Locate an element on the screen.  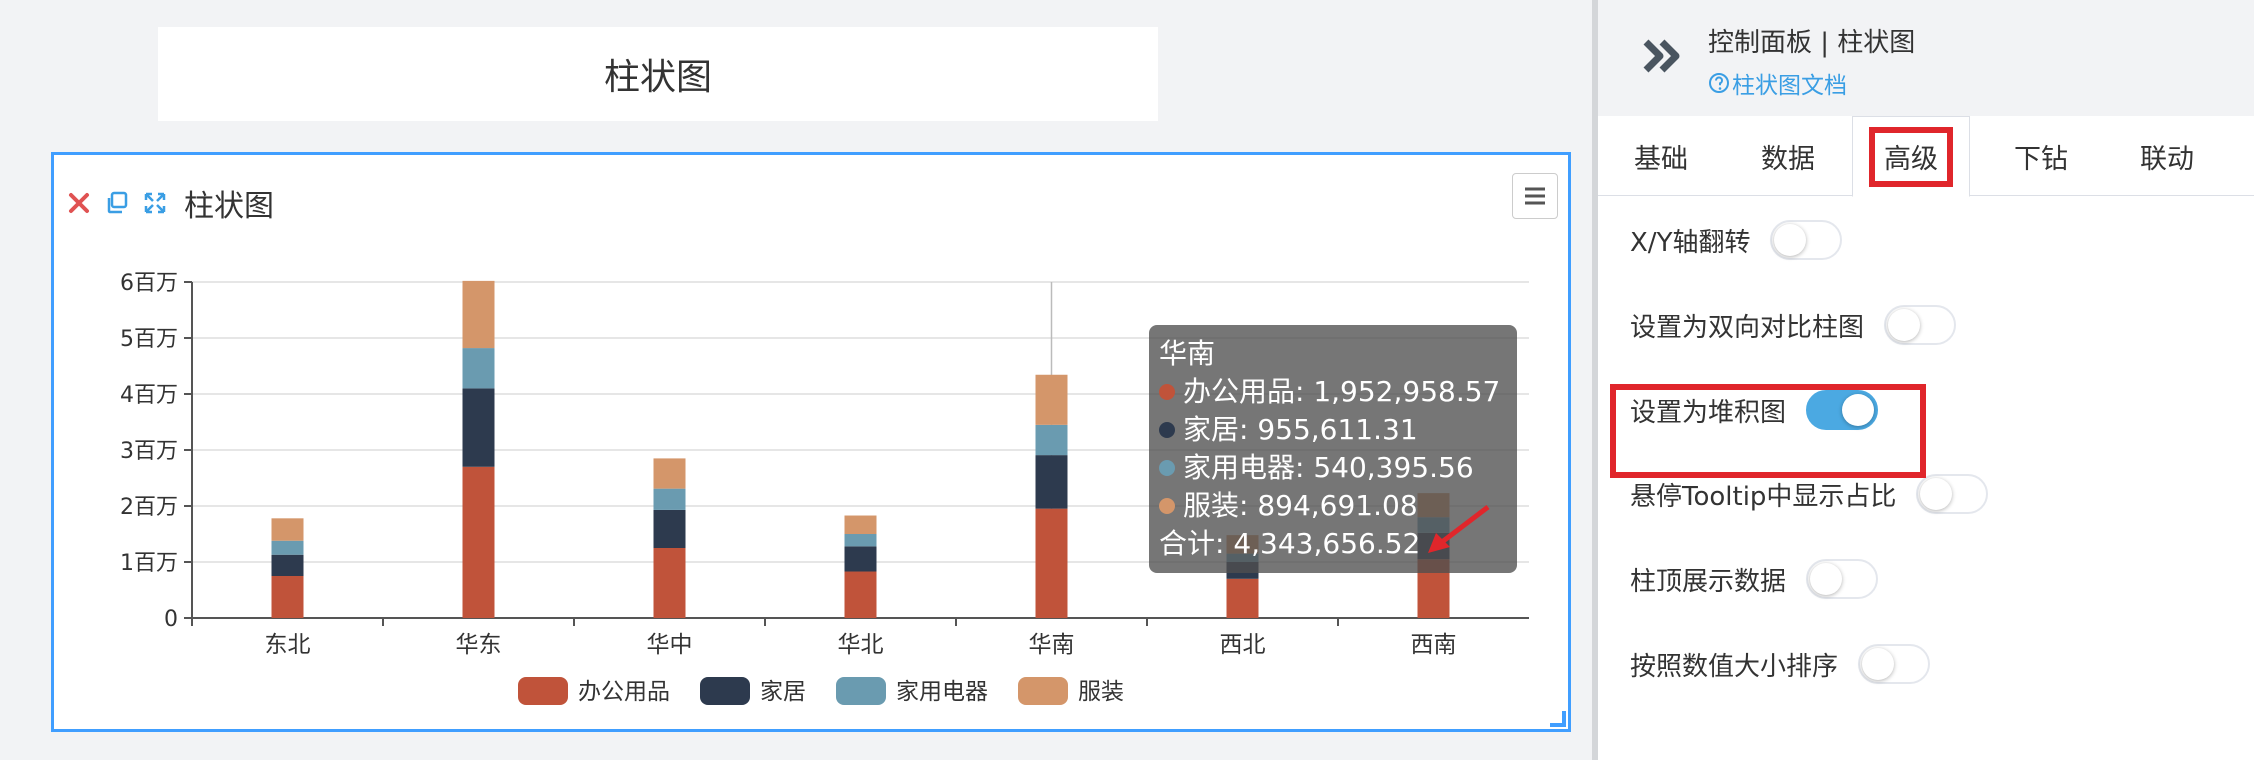
tooltip-row-label: 服装: 894,691.08 is located at coordinates (1300, 505).